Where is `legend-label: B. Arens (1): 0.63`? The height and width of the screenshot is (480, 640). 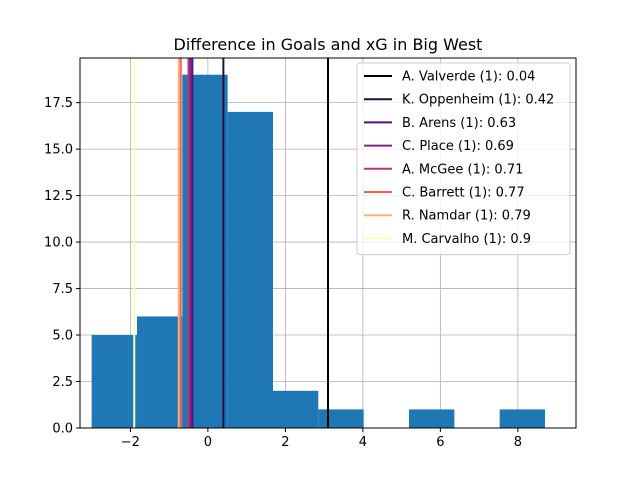
legend-label: B. Arens (1): 0.63 is located at coordinates (459, 123).